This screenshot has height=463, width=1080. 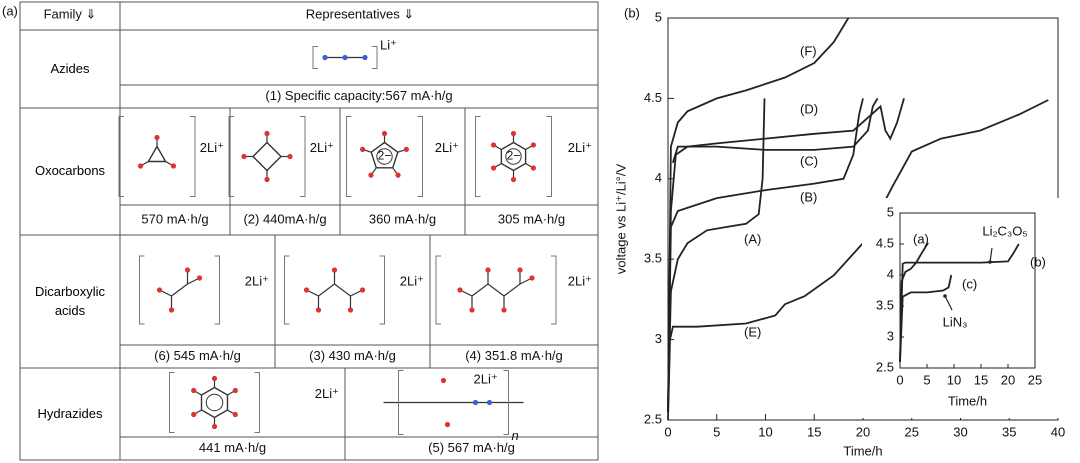 I want to click on family-cell-box: Azides, so click(x=70, y=68).